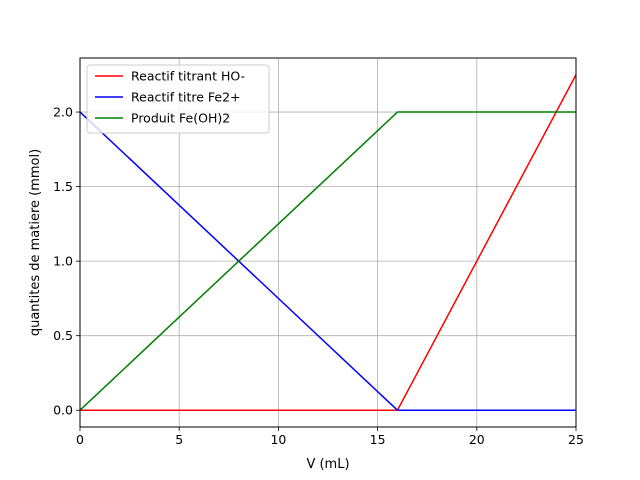 The height and width of the screenshot is (480, 640). Describe the element at coordinates (186, 97) in the screenshot. I see `legend-label: Reactif titre Fe2+` at that location.